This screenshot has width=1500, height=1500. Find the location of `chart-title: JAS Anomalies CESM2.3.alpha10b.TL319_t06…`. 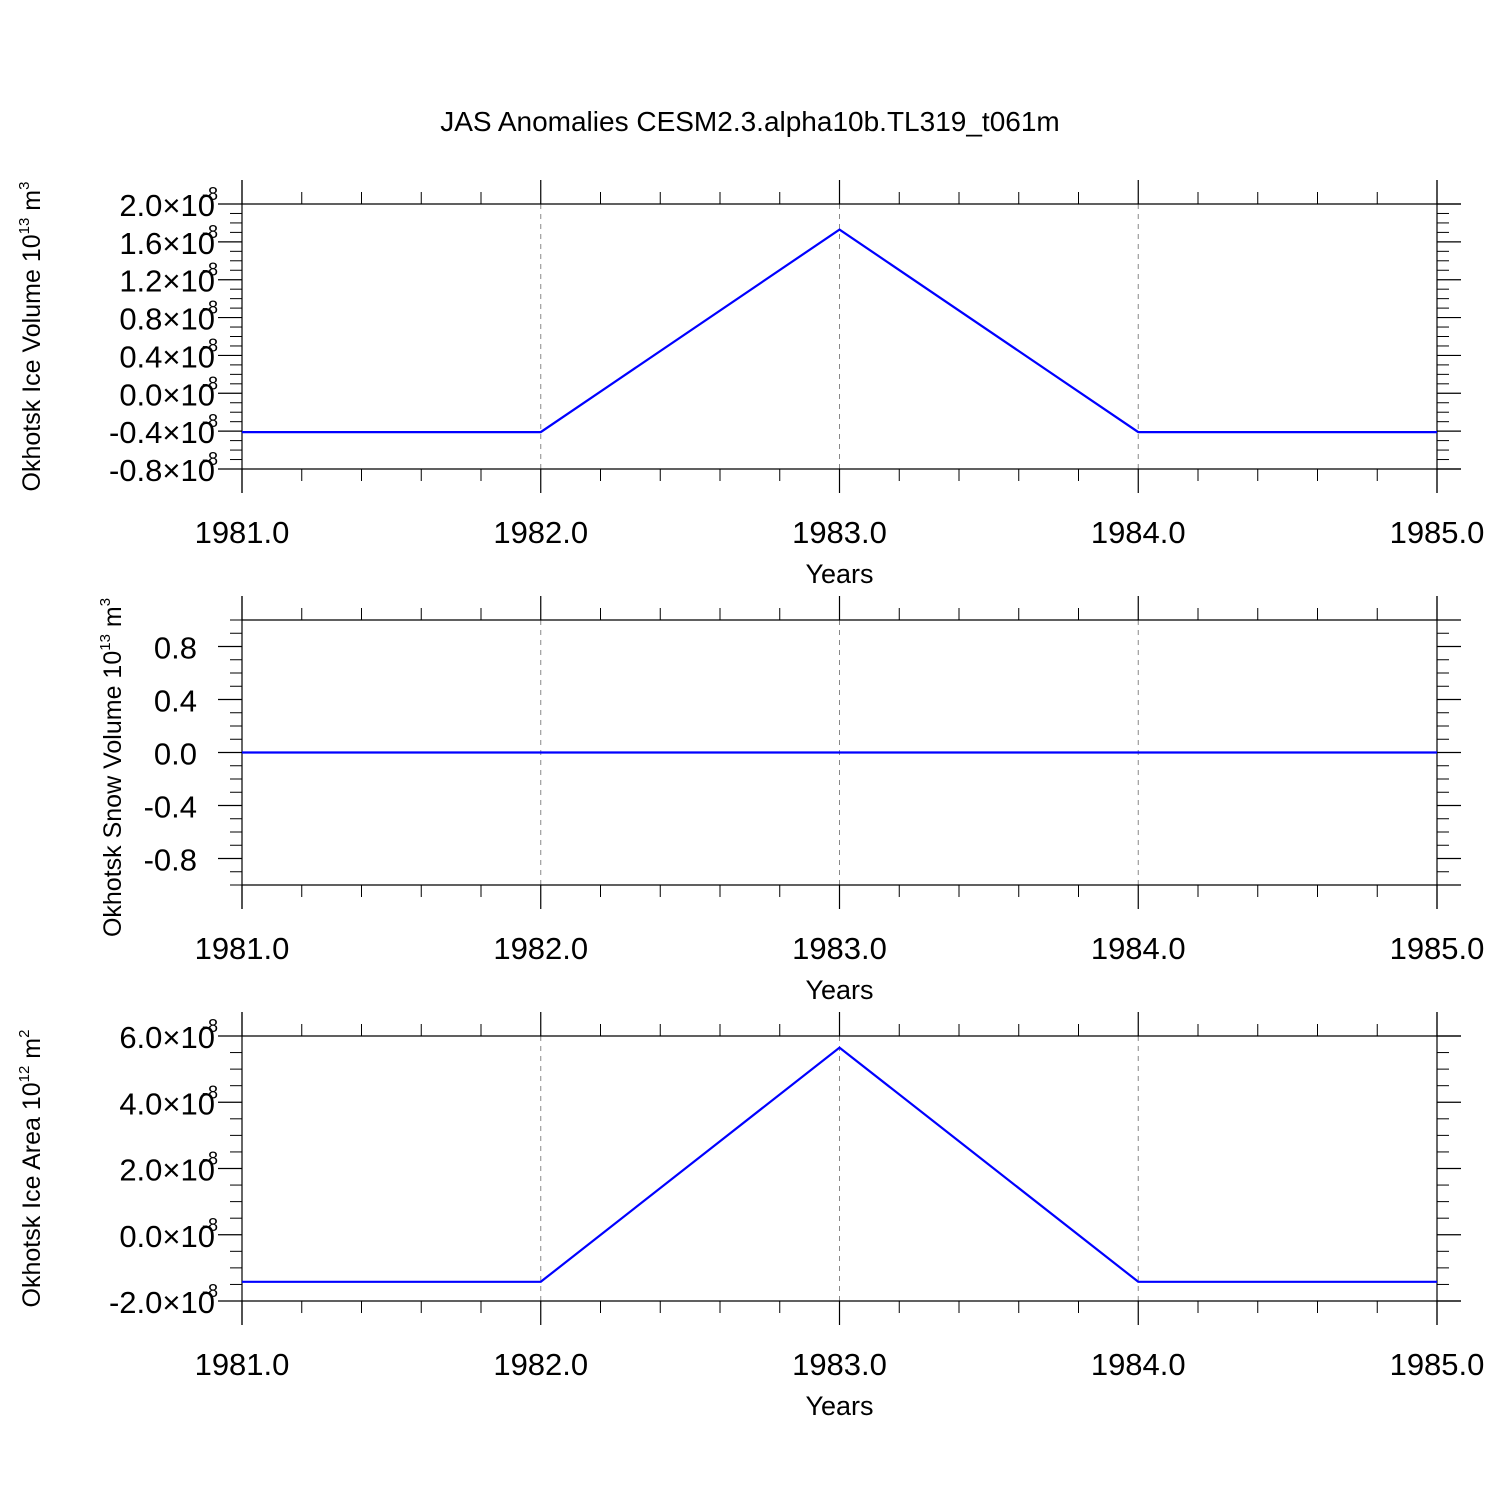

chart-title: JAS Anomalies CESM2.3.alpha10b.TL319_t06… is located at coordinates (750, 121).